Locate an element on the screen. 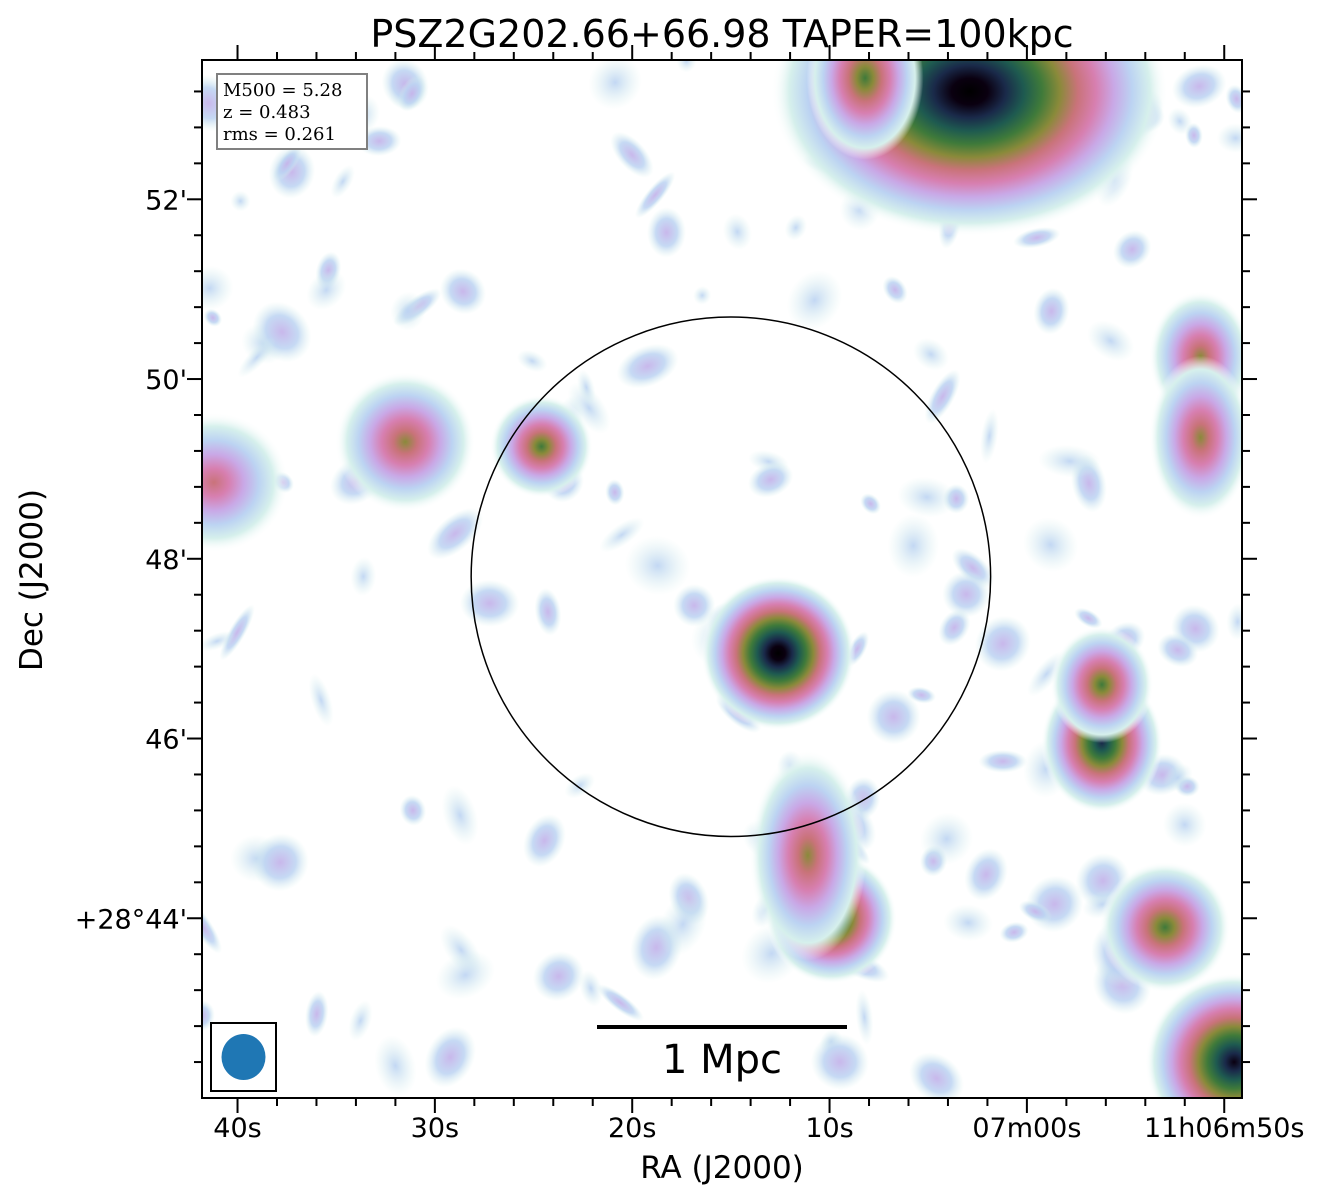  x-tick-label: 20s is located at coordinates (632, 1128).